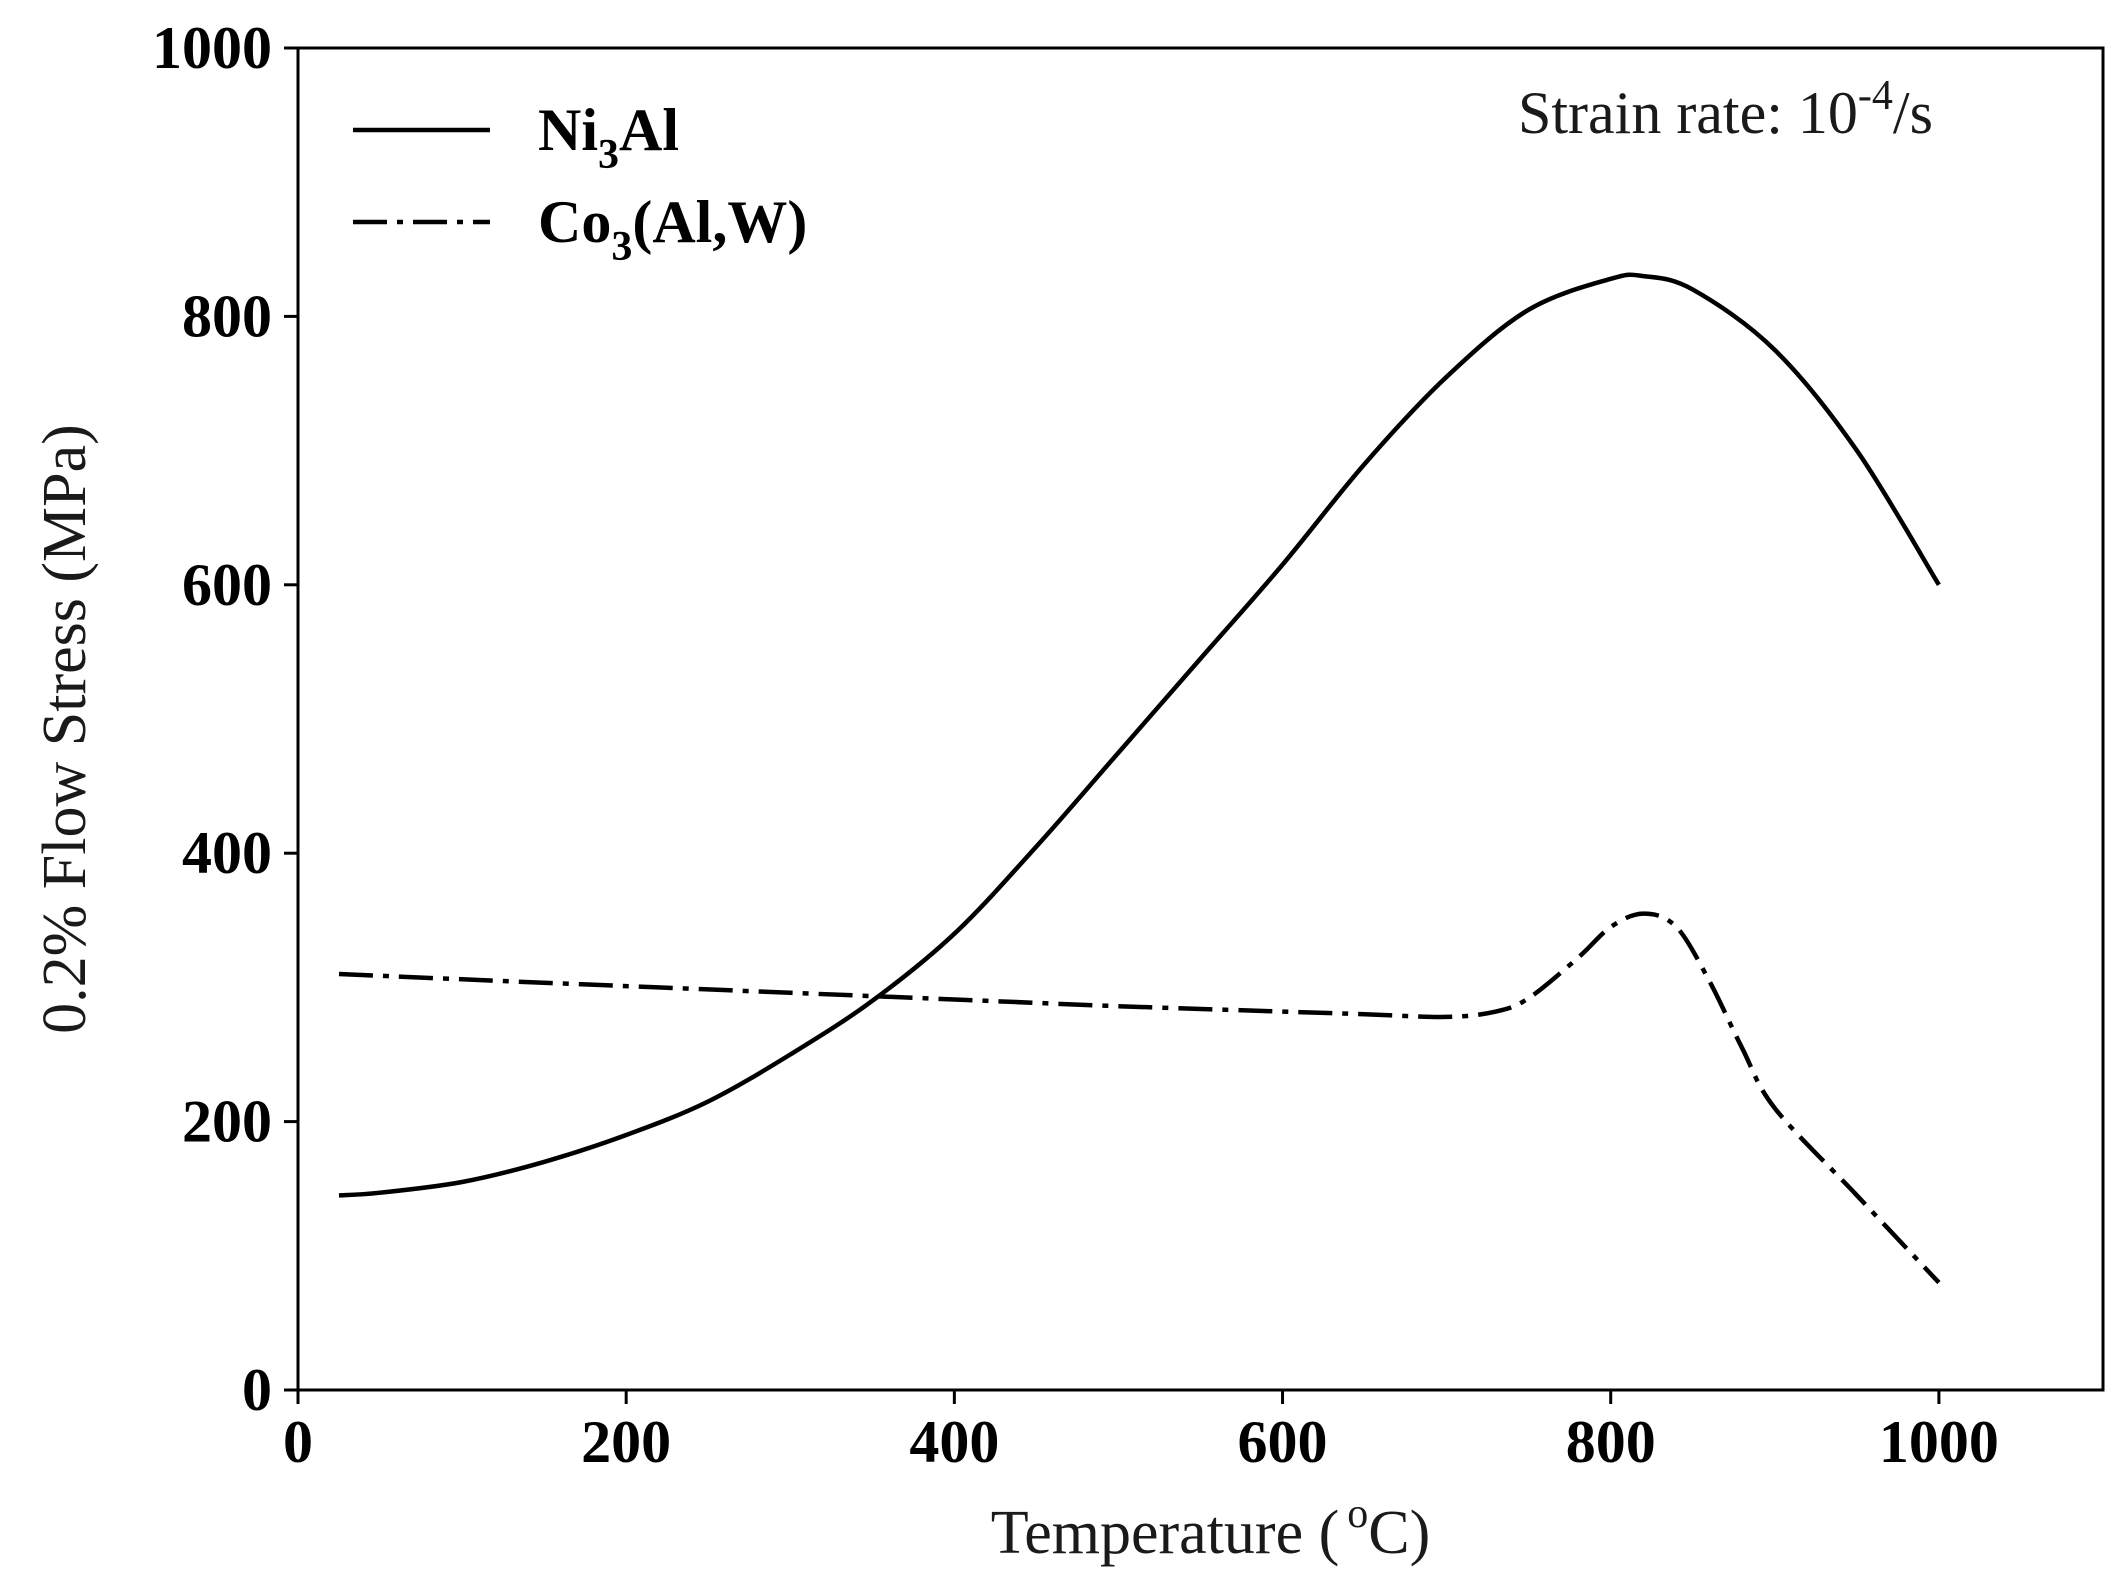 The width and height of the screenshot is (2125, 1585). What do you see at coordinates (298, 1442) in the screenshot?
I see `x-tick-label: 0` at bounding box center [298, 1442].